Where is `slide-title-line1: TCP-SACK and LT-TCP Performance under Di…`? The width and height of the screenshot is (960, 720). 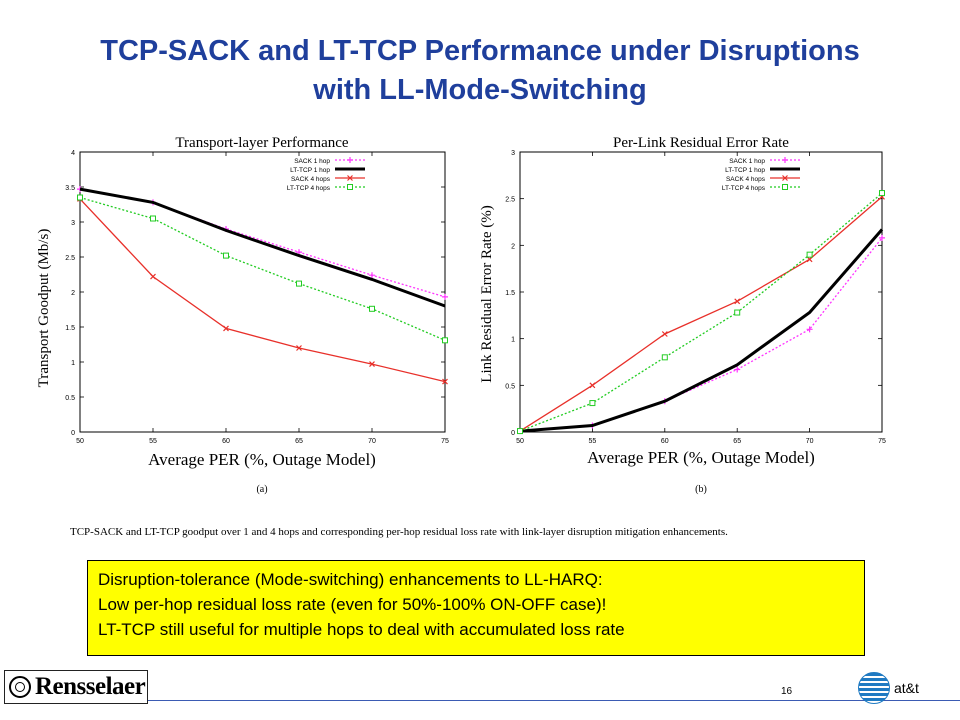 slide-title-line1: TCP-SACK and LT-TCP Performance under Di… is located at coordinates (480, 51).